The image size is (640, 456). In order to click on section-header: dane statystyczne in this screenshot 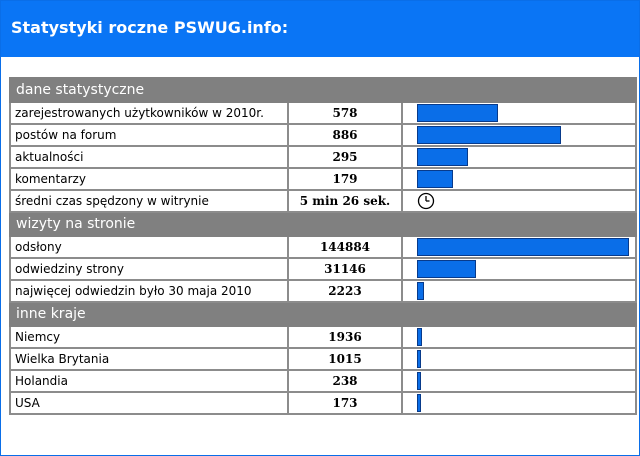, I will do `click(323, 90)`.